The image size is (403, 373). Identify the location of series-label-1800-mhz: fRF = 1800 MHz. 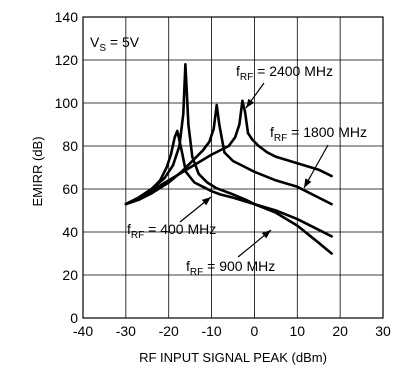
(318, 134).